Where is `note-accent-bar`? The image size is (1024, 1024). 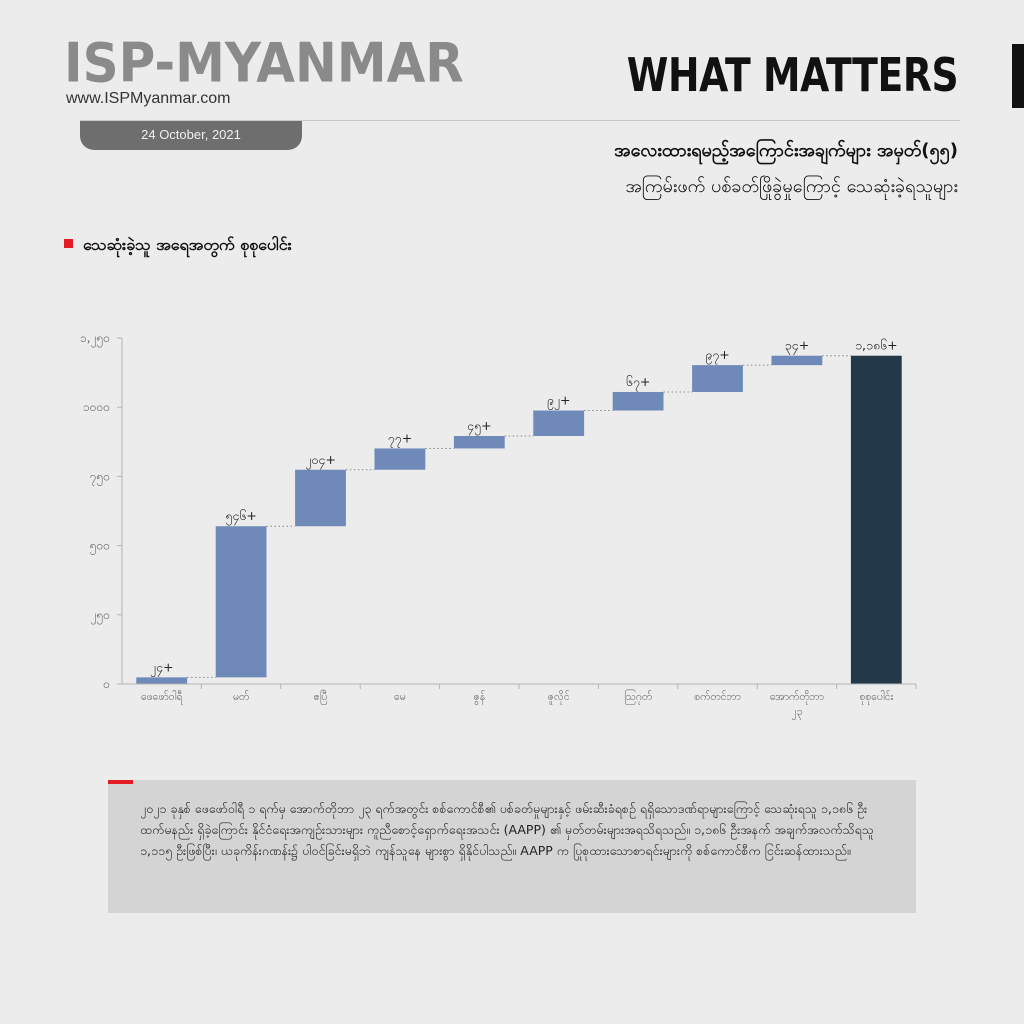 note-accent-bar is located at coordinates (120, 782).